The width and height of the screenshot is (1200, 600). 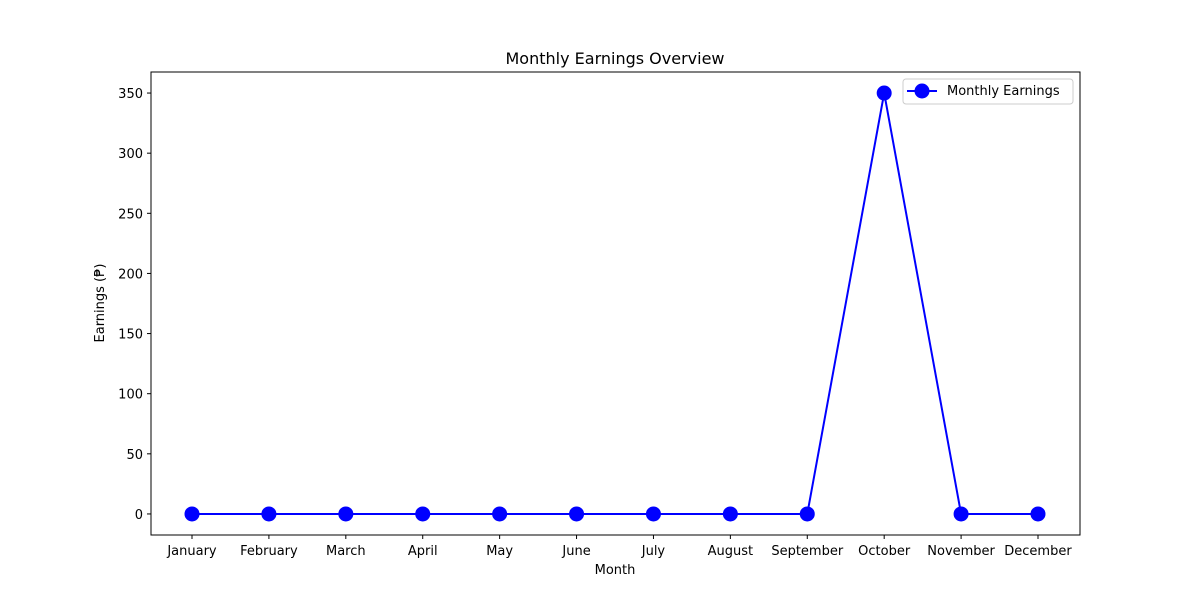 What do you see at coordinates (1003, 91) in the screenshot?
I see `legend-label: Monthly Earnings` at bounding box center [1003, 91].